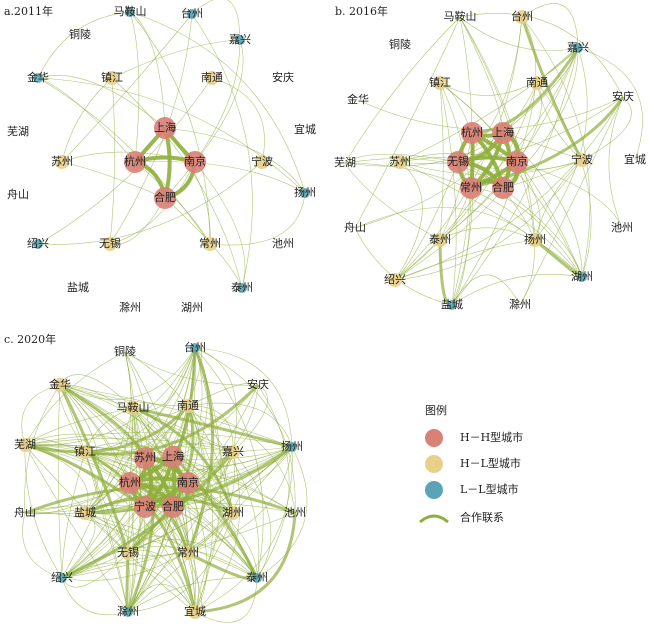  Describe the element at coordinates (305, 129) in the screenshot. I see `city-label: 宜城` at that location.